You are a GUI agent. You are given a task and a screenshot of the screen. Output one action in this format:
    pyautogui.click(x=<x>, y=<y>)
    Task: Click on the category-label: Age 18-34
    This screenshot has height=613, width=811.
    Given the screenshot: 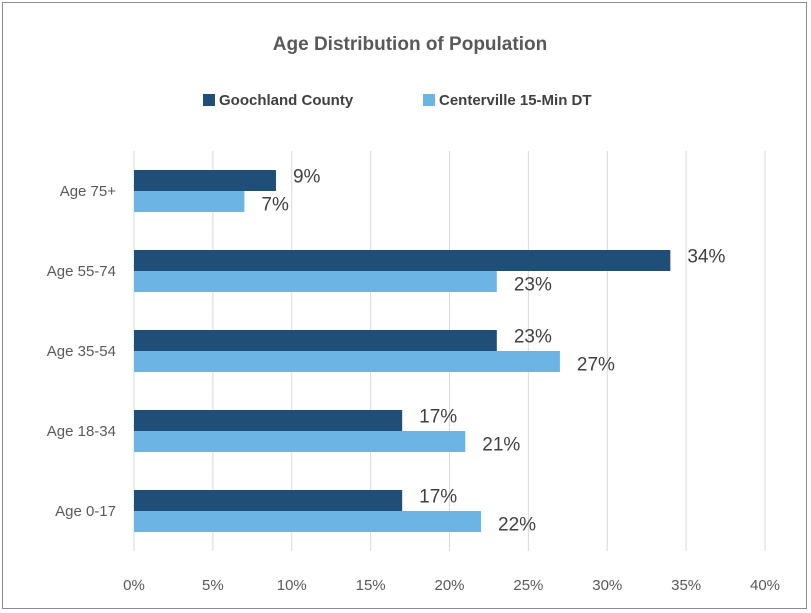 What is the action you would take?
    pyautogui.click(x=81, y=431)
    